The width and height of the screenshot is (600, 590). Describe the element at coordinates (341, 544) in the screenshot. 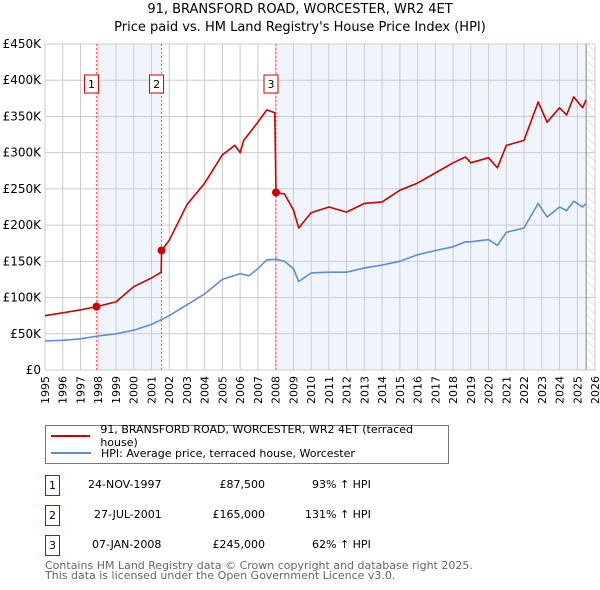

I see `sale-hpi: 62% ↑ HPI` at that location.